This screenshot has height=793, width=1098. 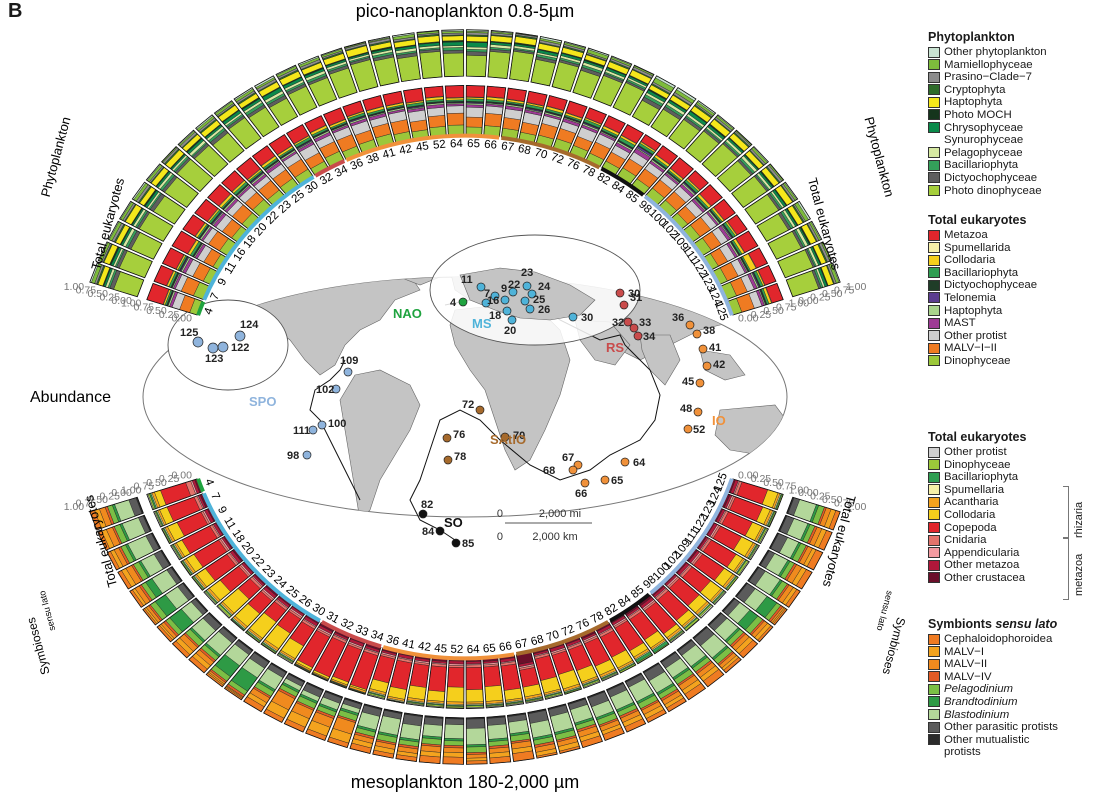 I want to click on legend-item: Pelagodinium, so click(x=1012, y=689).